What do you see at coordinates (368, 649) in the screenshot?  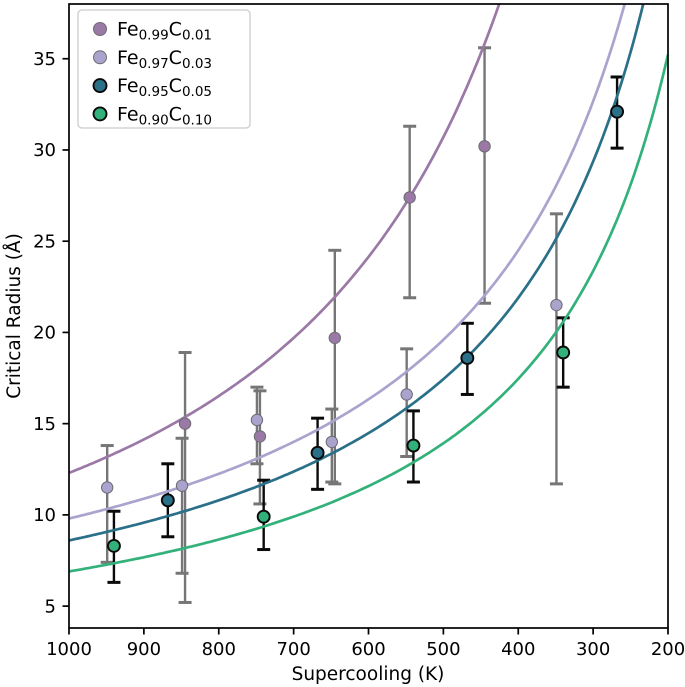 I see `x-tick-label: 600` at bounding box center [368, 649].